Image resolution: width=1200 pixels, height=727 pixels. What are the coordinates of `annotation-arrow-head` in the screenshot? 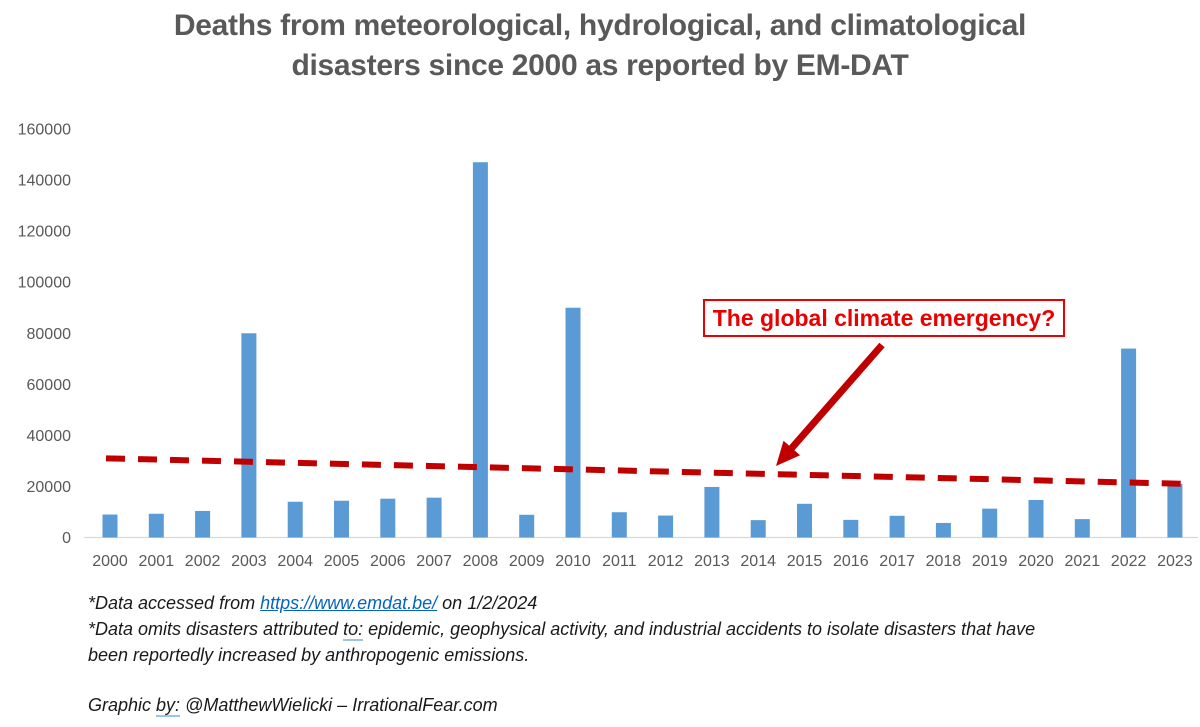 It's located at (788, 453).